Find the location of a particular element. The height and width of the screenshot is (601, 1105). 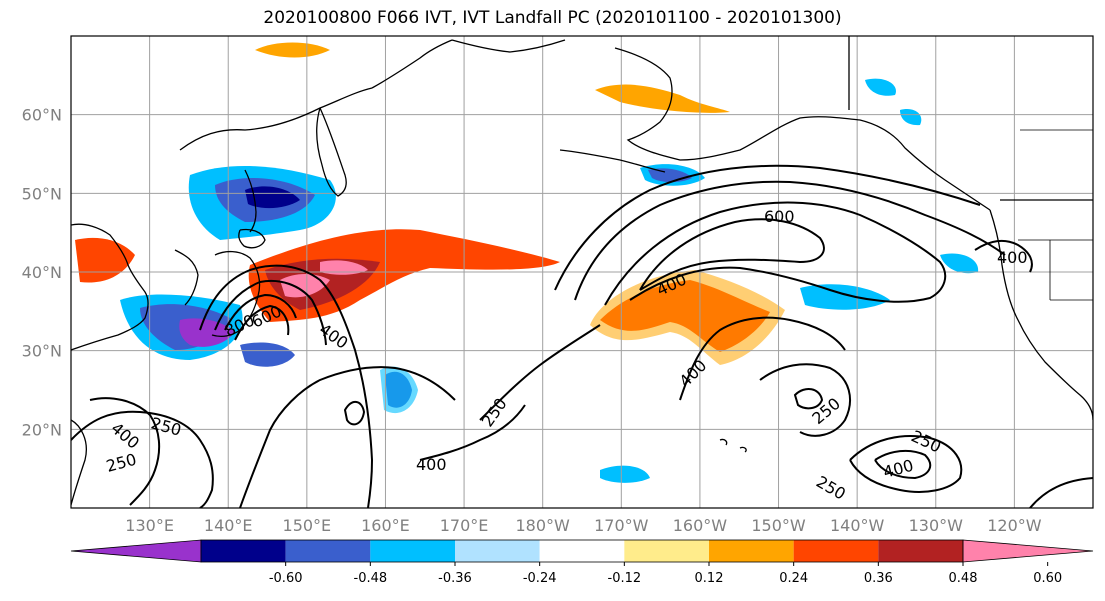

contour-400-jet is located at coordinates (286, 386).